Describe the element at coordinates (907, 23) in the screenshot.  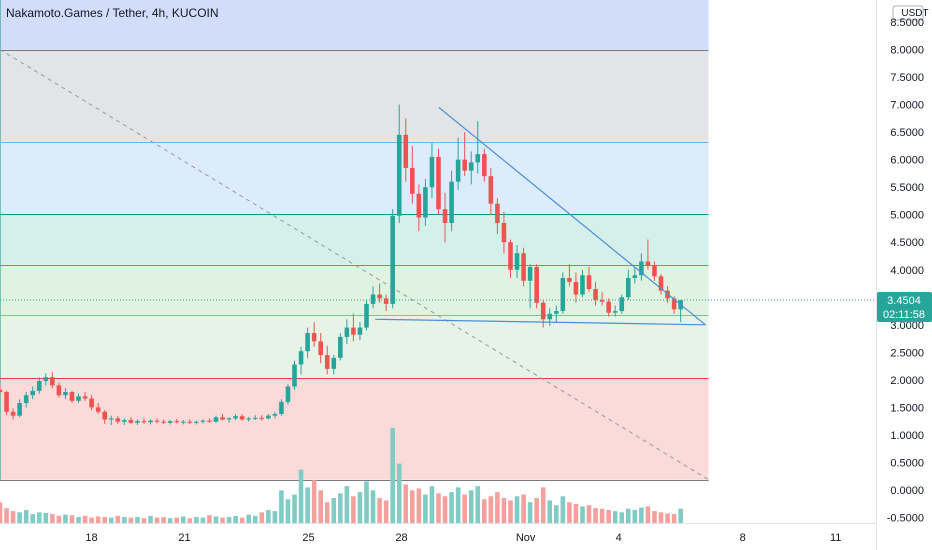
I see `price-tick-label: 8.5000` at that location.